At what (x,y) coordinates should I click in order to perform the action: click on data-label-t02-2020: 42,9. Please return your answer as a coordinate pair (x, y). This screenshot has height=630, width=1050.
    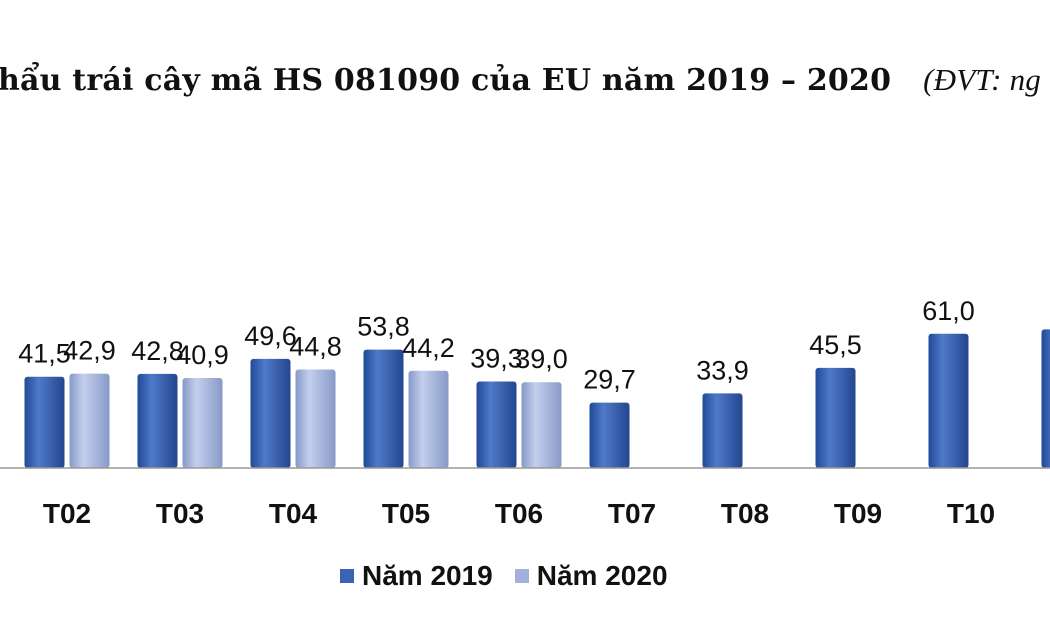
    Looking at the image, I should click on (89, 351).